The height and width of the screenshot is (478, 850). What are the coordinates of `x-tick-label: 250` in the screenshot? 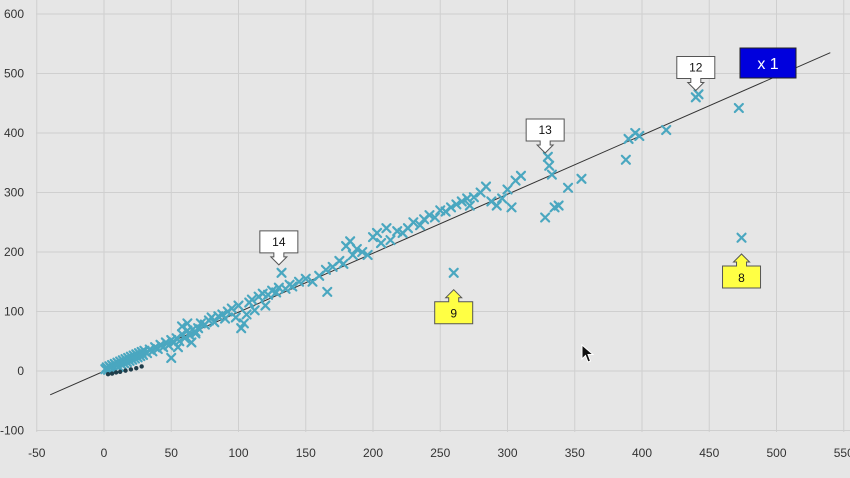 It's located at (440, 453).